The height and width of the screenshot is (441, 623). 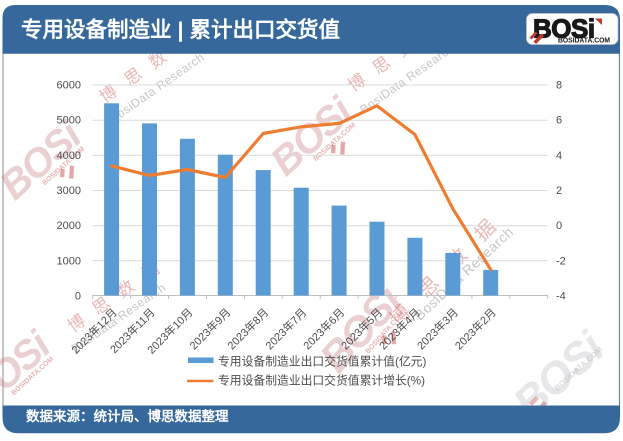 What do you see at coordinates (561, 297) in the screenshot?
I see `svg-text: -4` at bounding box center [561, 297].